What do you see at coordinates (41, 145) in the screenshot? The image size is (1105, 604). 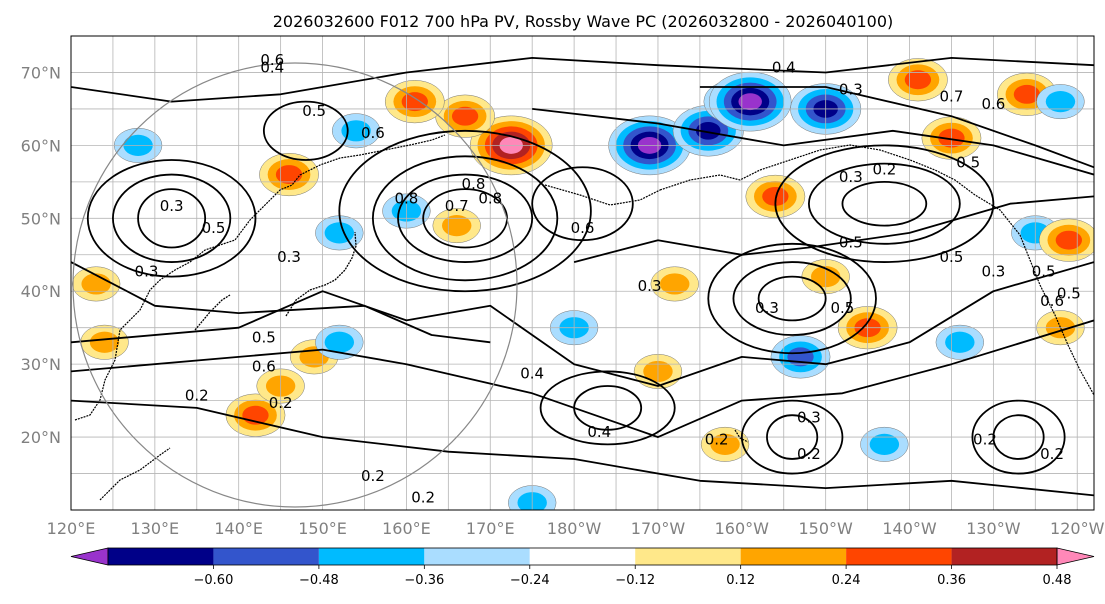 I see `lat-tick-label: 60°N` at bounding box center [41, 145].